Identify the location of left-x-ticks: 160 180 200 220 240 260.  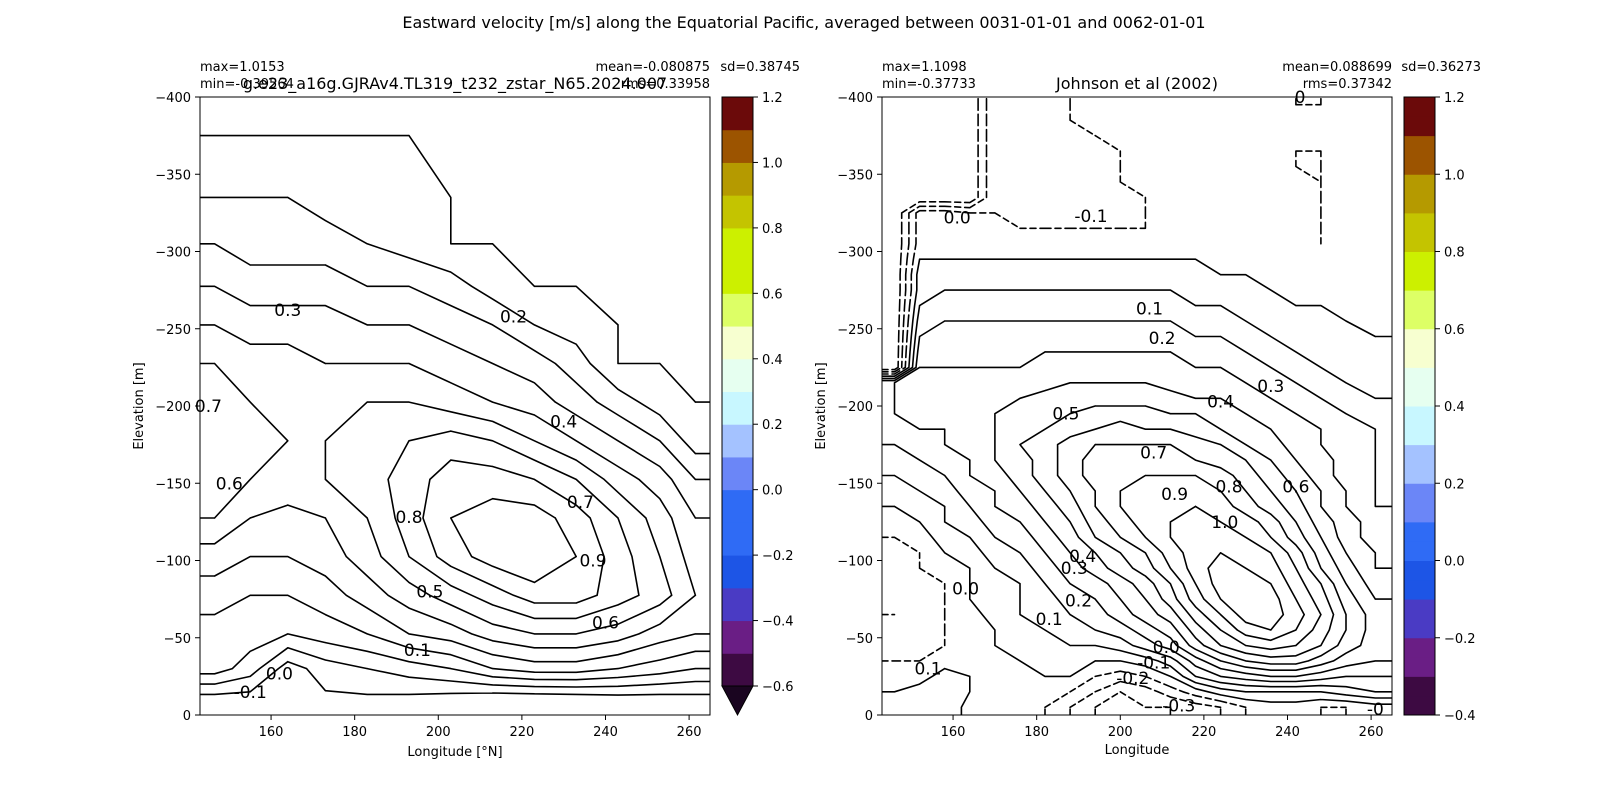
(480, 727).